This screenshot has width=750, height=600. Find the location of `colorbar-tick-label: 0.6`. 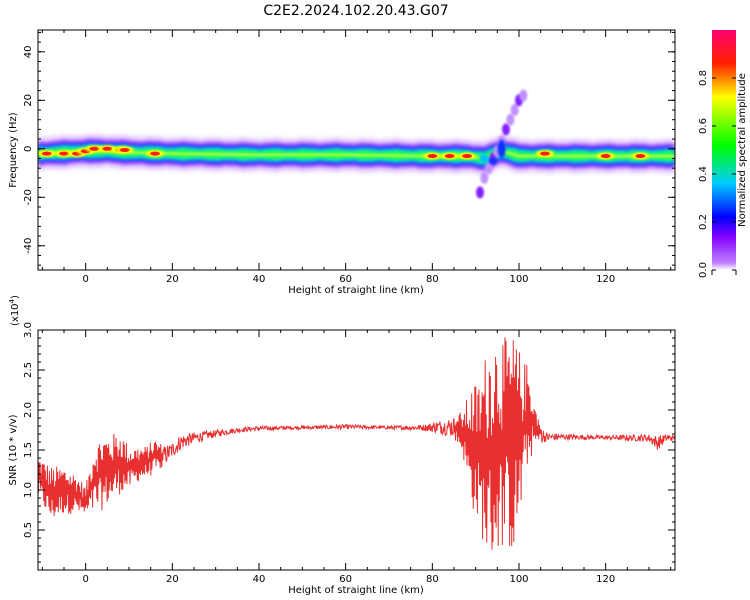

colorbar-tick-label: 0.6 is located at coordinates (703, 126).